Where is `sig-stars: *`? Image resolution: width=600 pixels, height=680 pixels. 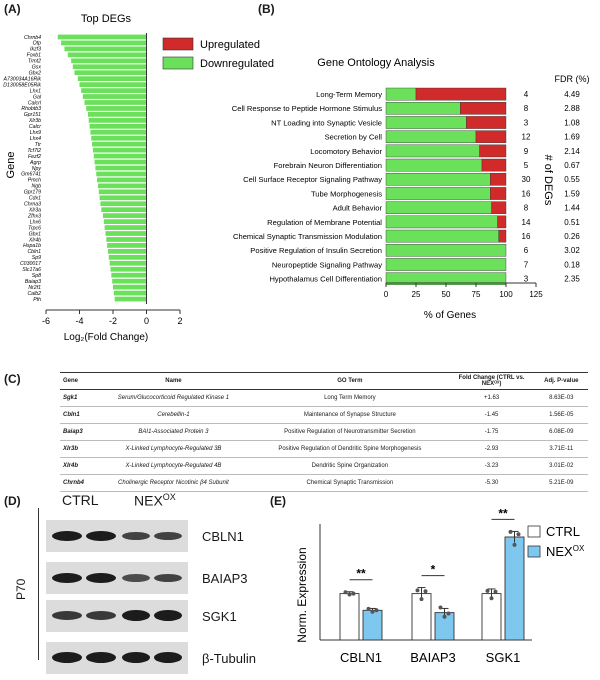
sig-stars: * is located at coordinates (433, 570).